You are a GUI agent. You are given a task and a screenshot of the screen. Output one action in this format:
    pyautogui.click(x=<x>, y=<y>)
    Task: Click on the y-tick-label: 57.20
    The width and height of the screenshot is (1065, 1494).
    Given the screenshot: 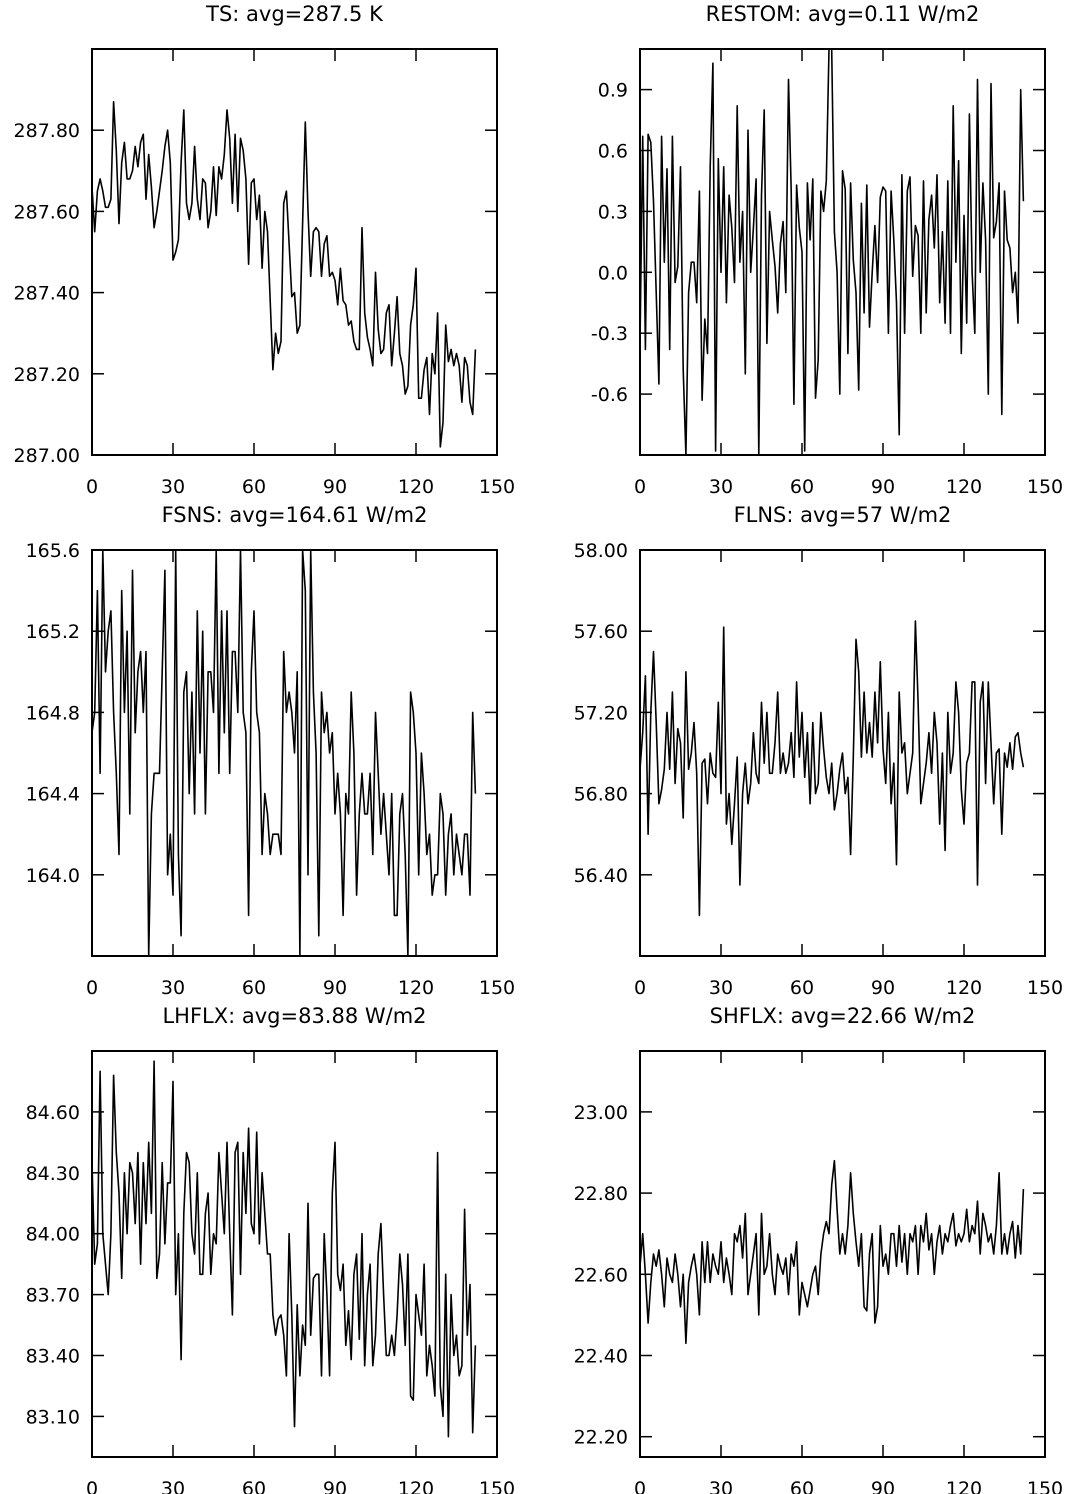 What is the action you would take?
    pyautogui.click(x=601, y=713)
    